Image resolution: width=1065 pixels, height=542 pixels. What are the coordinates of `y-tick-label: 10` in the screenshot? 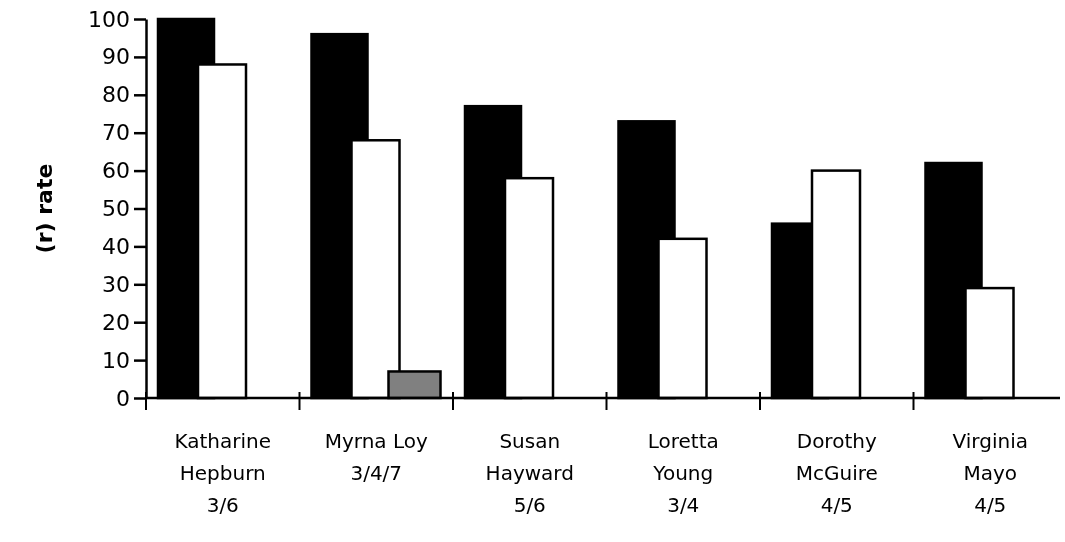 It's located at (116, 360).